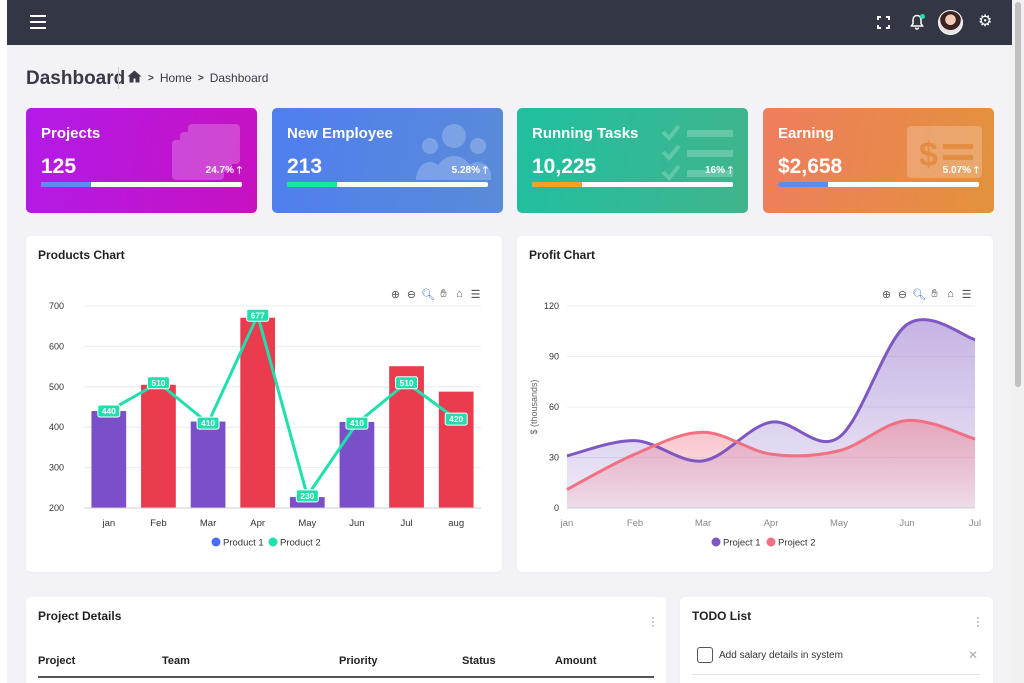  What do you see at coordinates (239, 78) in the screenshot?
I see `breadcrumb-current: Dashboard` at bounding box center [239, 78].